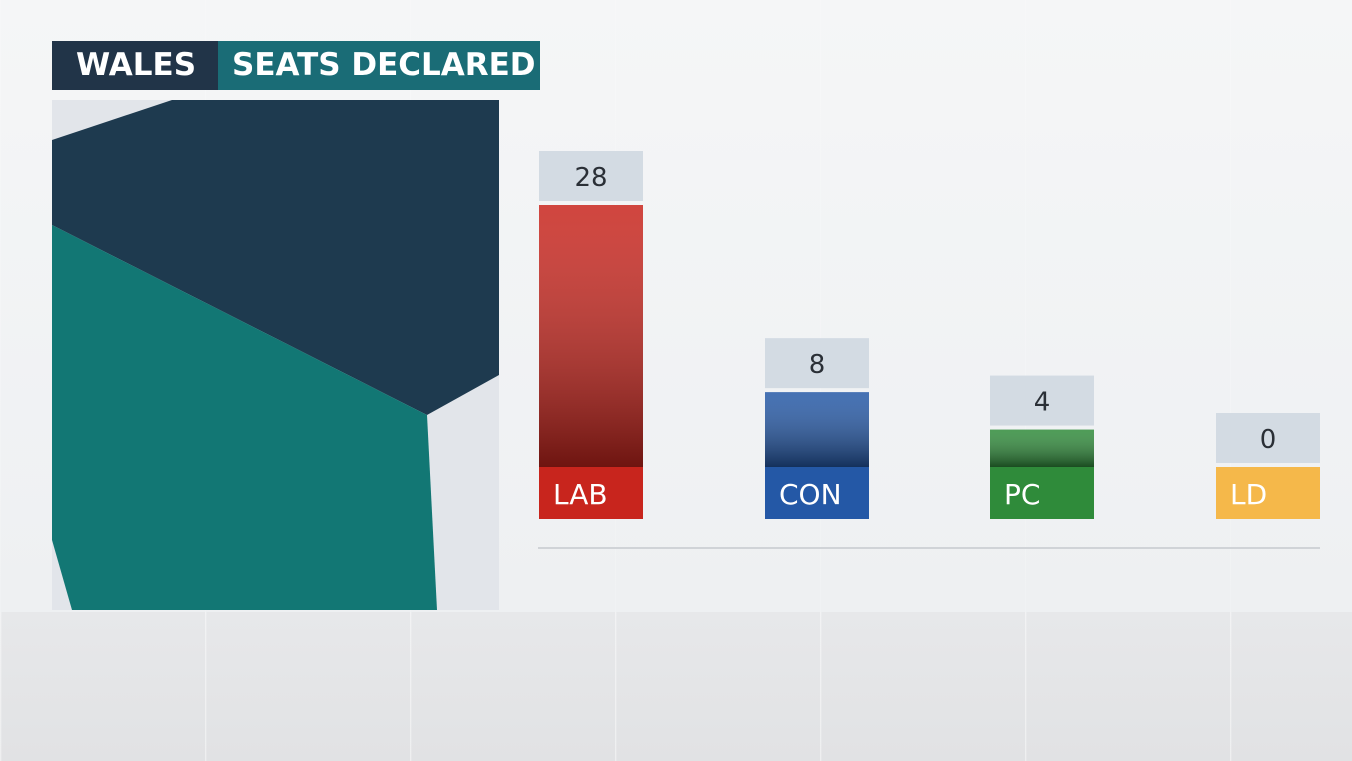  I want to click on tick-label-lab: LAB, so click(580, 494).